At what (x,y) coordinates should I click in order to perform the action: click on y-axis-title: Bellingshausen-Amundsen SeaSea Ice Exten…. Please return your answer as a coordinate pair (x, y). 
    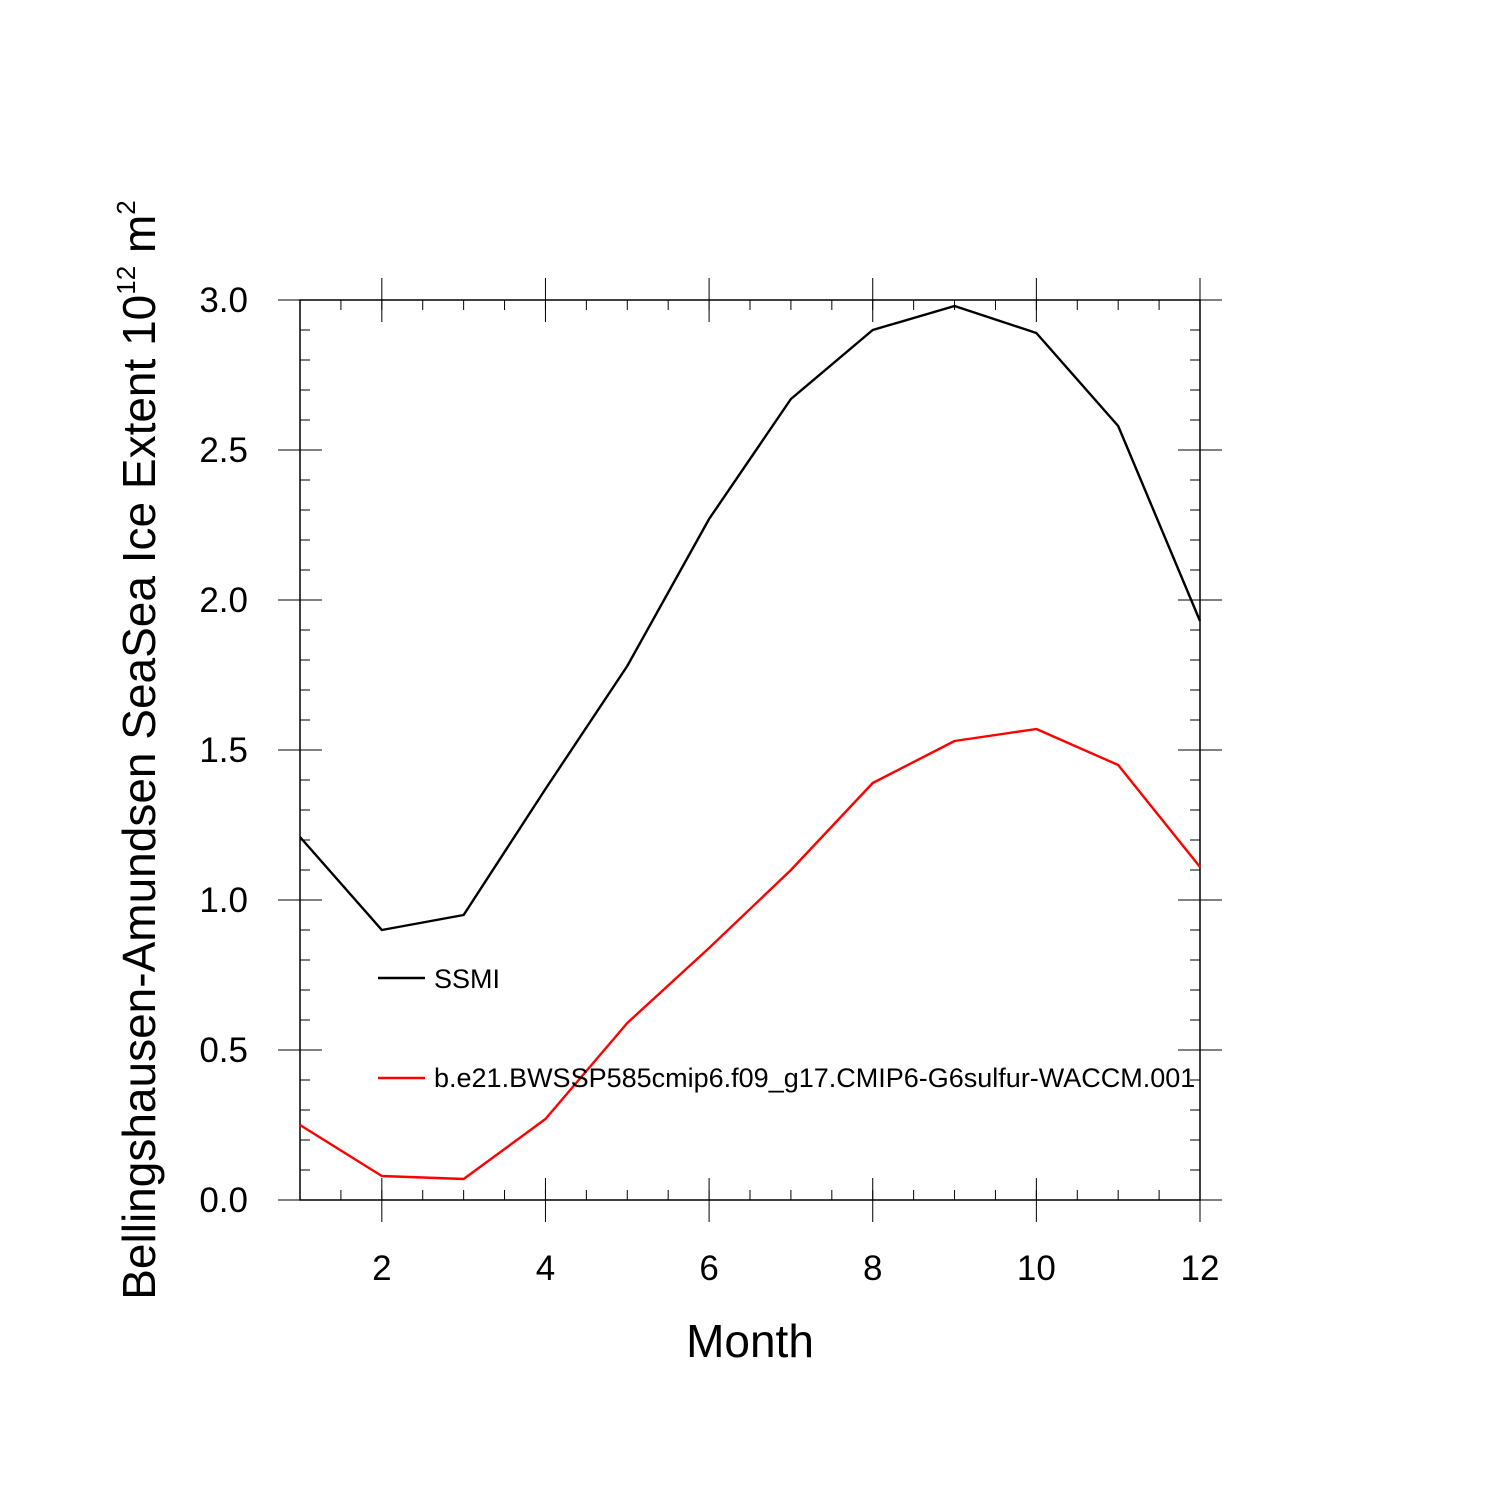
    Looking at the image, I should click on (138, 750).